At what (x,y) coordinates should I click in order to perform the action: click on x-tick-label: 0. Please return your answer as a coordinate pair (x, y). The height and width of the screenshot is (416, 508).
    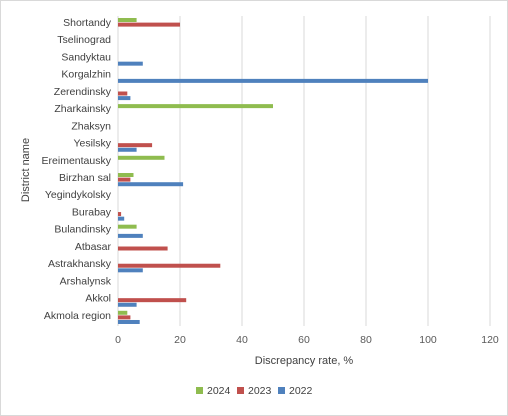
    Looking at the image, I should click on (118, 340).